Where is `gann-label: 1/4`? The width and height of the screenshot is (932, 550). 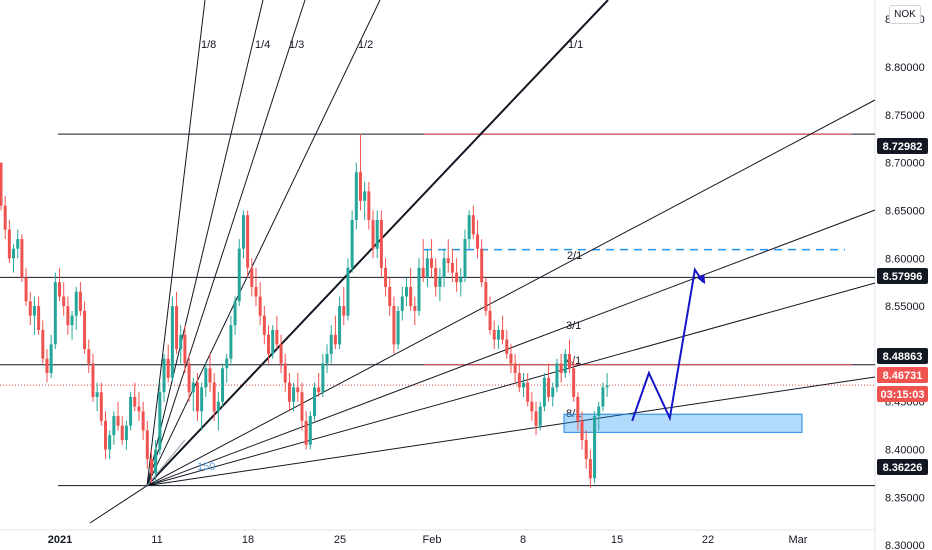
gann-label: 1/4 is located at coordinates (262, 45).